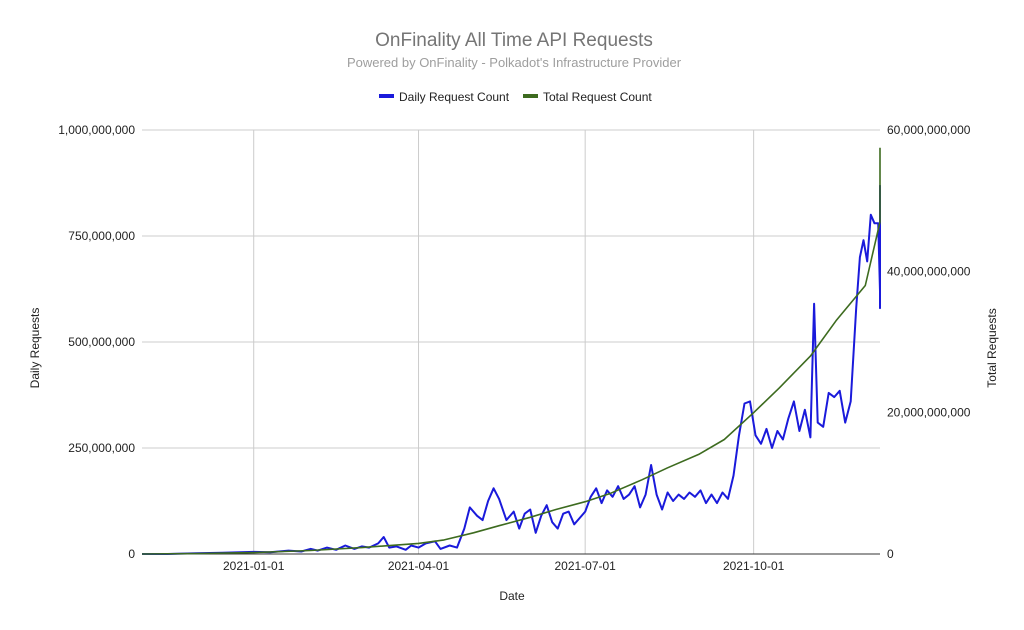 The width and height of the screenshot is (1024, 630). I want to click on left-tick-label: 500,000,000, so click(101, 342).